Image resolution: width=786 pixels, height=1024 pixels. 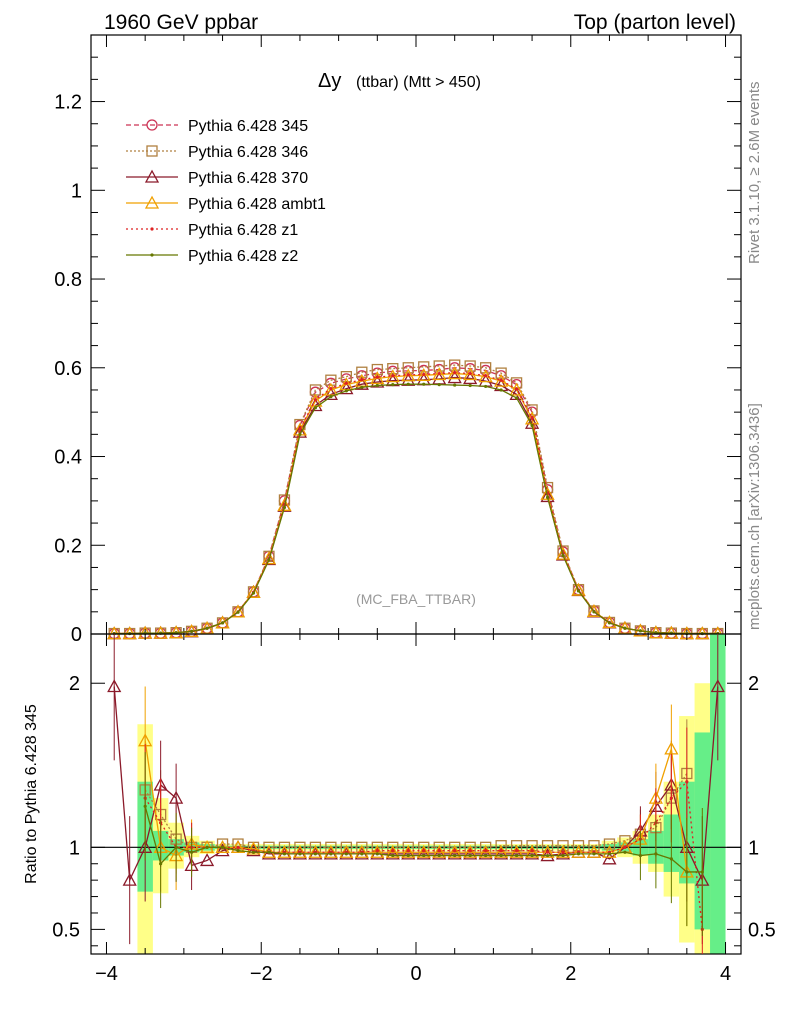 I want to click on ratio-y-tick-label-right: 1, so click(x=753, y=848).